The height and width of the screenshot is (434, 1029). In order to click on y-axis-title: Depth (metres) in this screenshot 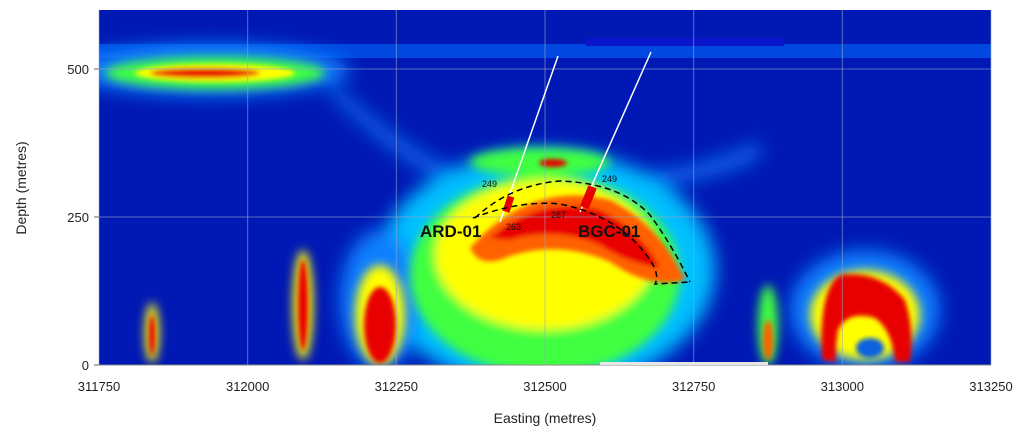, I will do `click(21, 187)`.